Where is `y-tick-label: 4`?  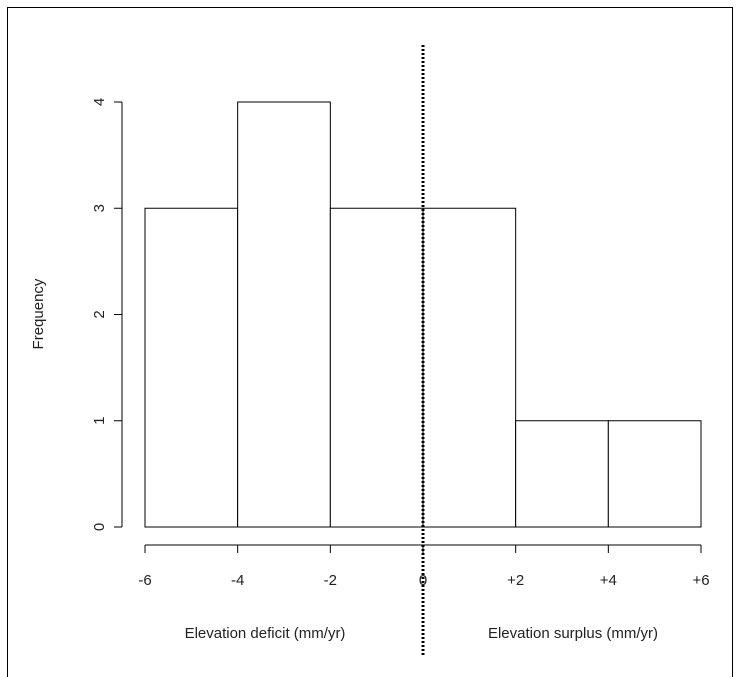
y-tick-label: 4 is located at coordinates (99, 102).